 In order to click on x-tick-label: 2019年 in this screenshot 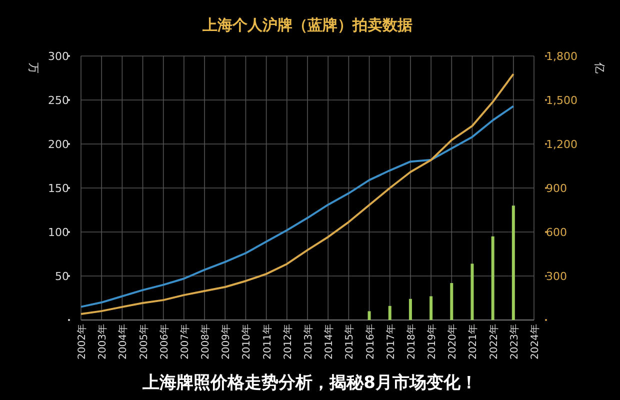, I will do `click(432, 342)`.